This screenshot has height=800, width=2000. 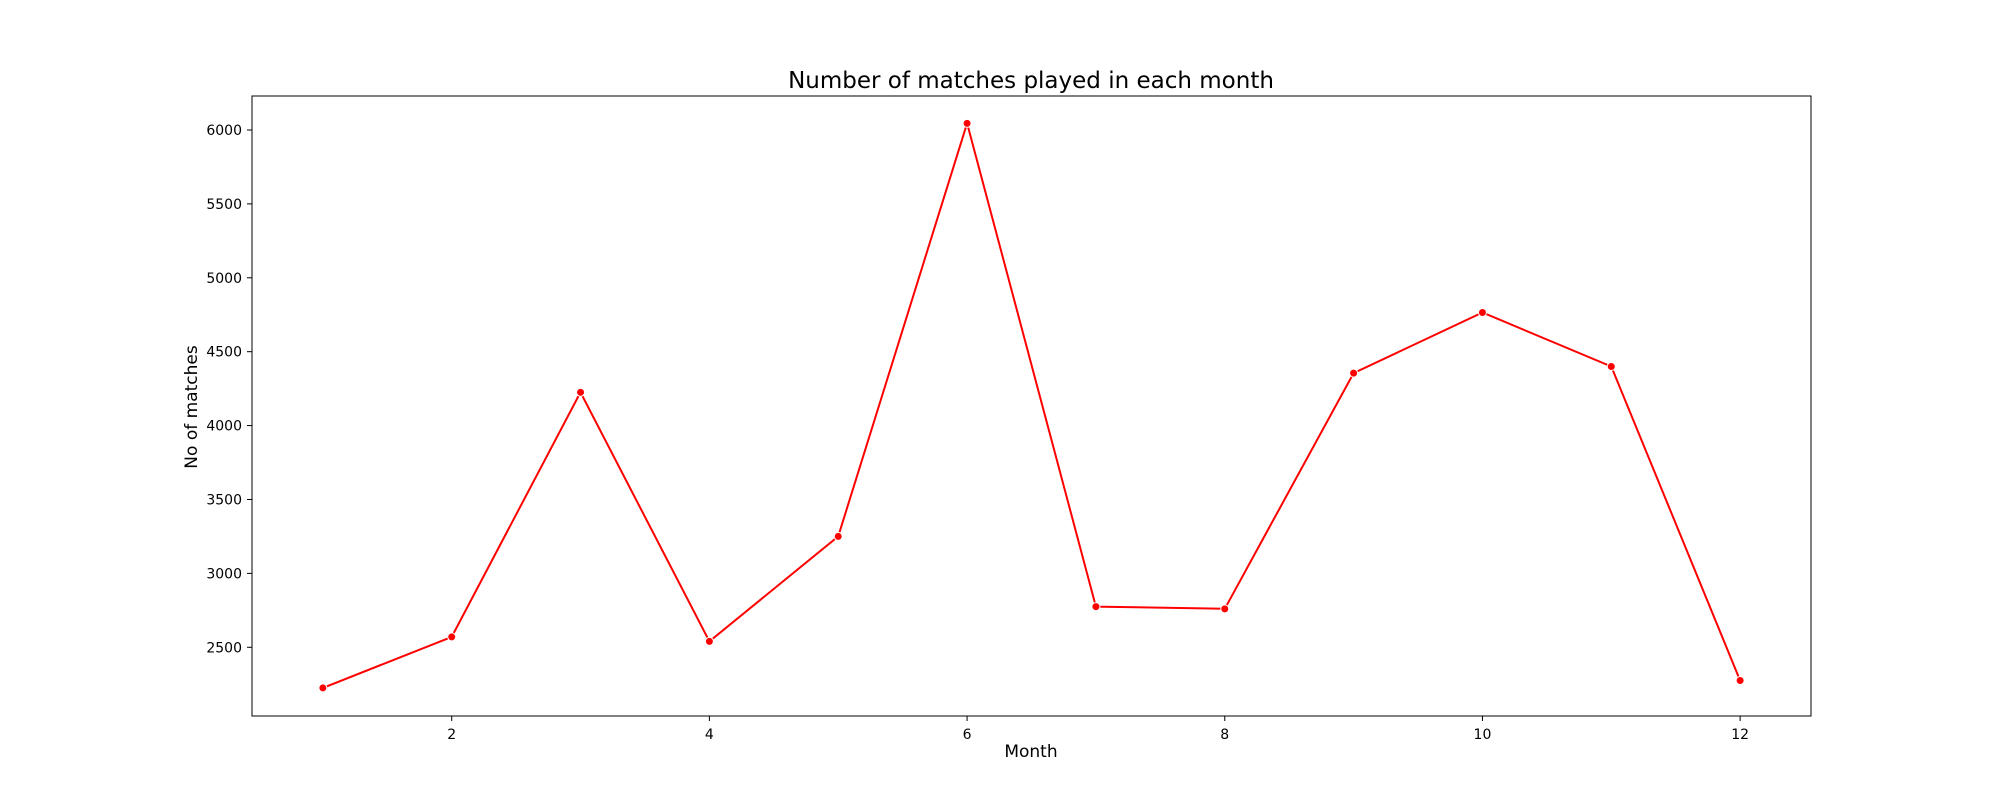 What do you see at coordinates (1483, 735) in the screenshot?
I see `x-tick-label: 10` at bounding box center [1483, 735].